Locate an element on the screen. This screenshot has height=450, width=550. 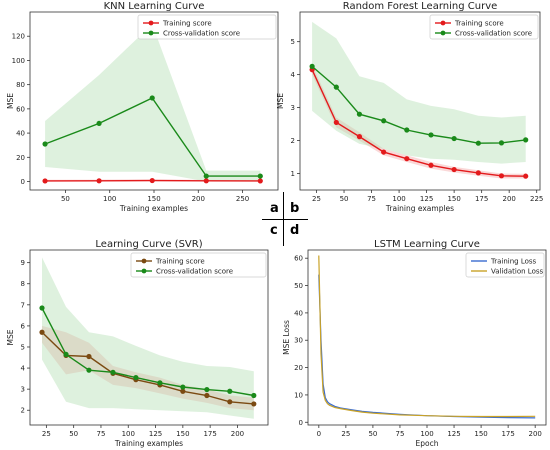
x-tick-label: 0 is located at coordinates (319, 434).